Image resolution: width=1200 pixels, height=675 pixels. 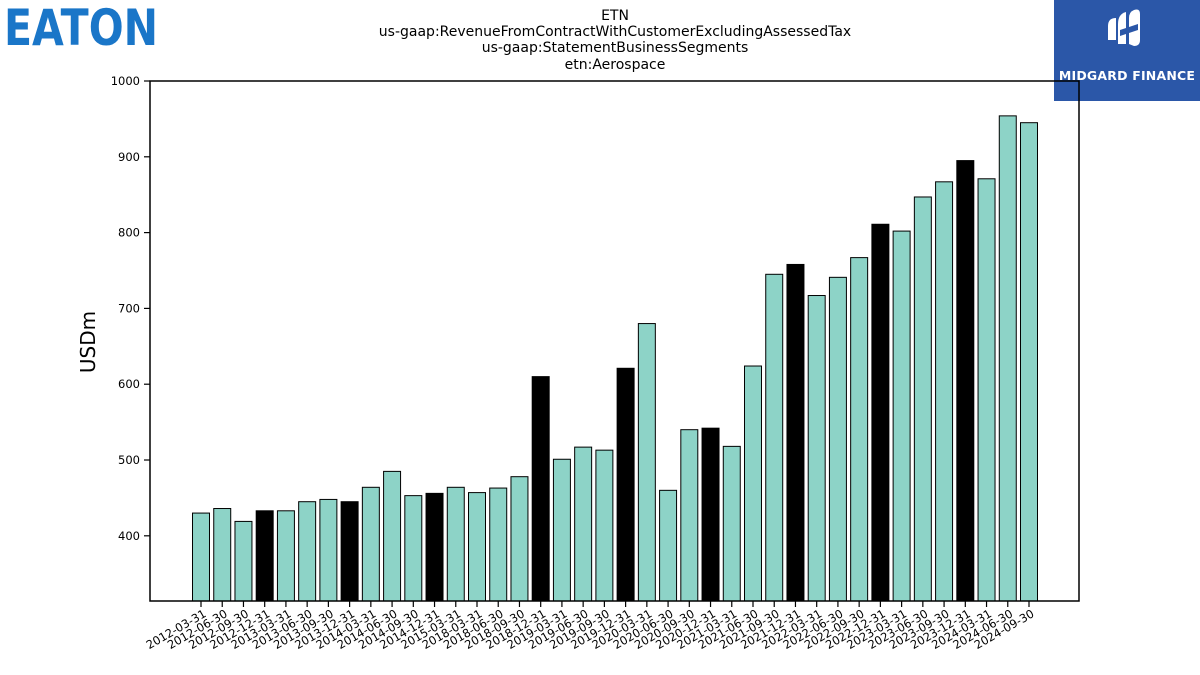 What do you see at coordinates (615, 48) in the screenshot?
I see `chart-title-line-3: us-gaap:StatementBusinessSegments` at bounding box center [615, 48].